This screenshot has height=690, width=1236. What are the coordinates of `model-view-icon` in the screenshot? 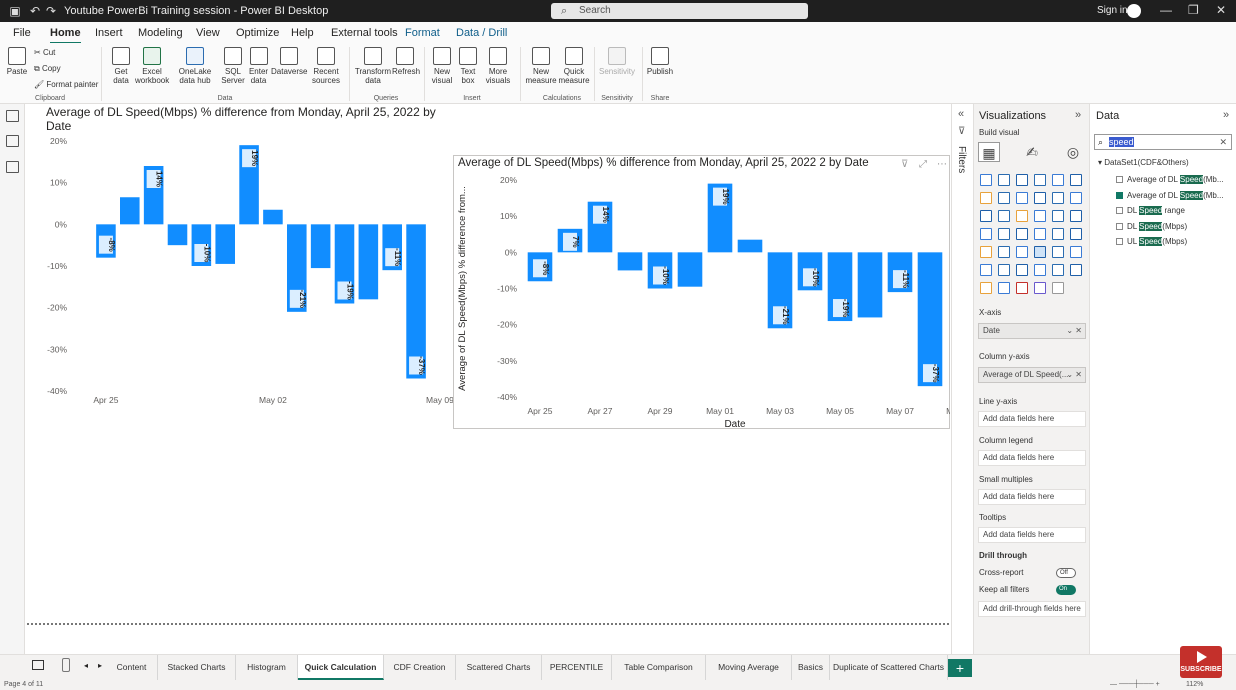 It's located at (12, 167).